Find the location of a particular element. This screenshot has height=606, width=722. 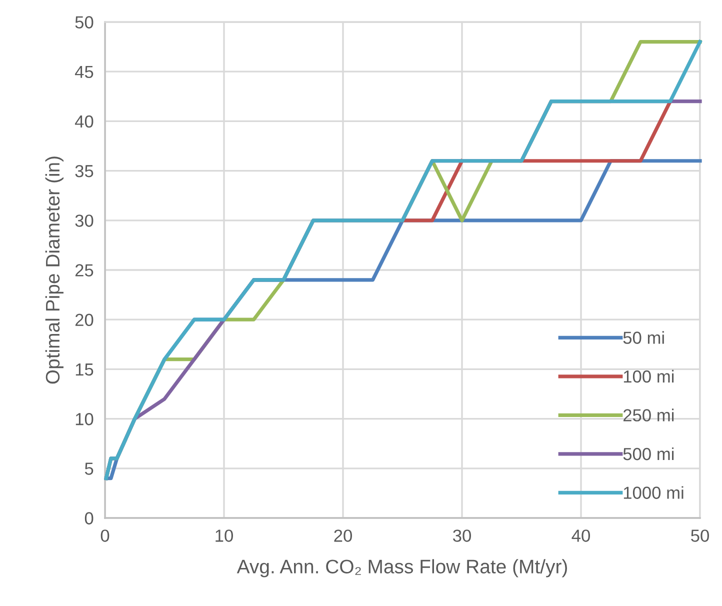

y-tick-label: 5 is located at coordinates (89, 468).